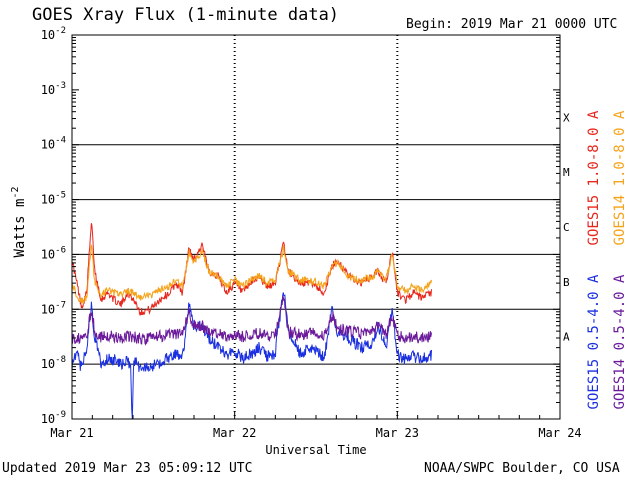 The height and width of the screenshot is (480, 640). I want to click on flare-class-c: C, so click(566, 227).